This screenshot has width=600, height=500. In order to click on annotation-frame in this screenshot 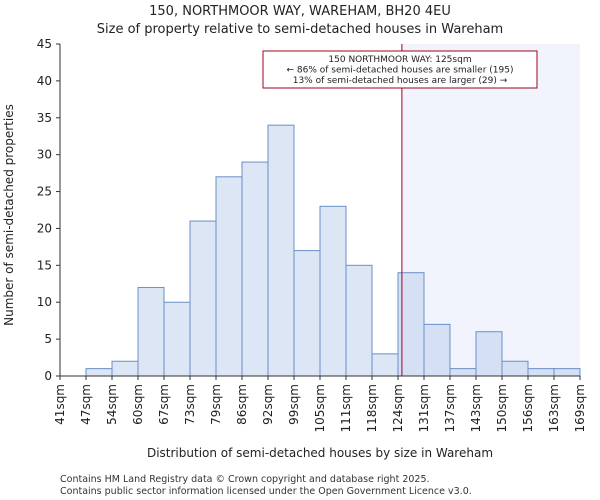, I will do `click(400, 69)`.